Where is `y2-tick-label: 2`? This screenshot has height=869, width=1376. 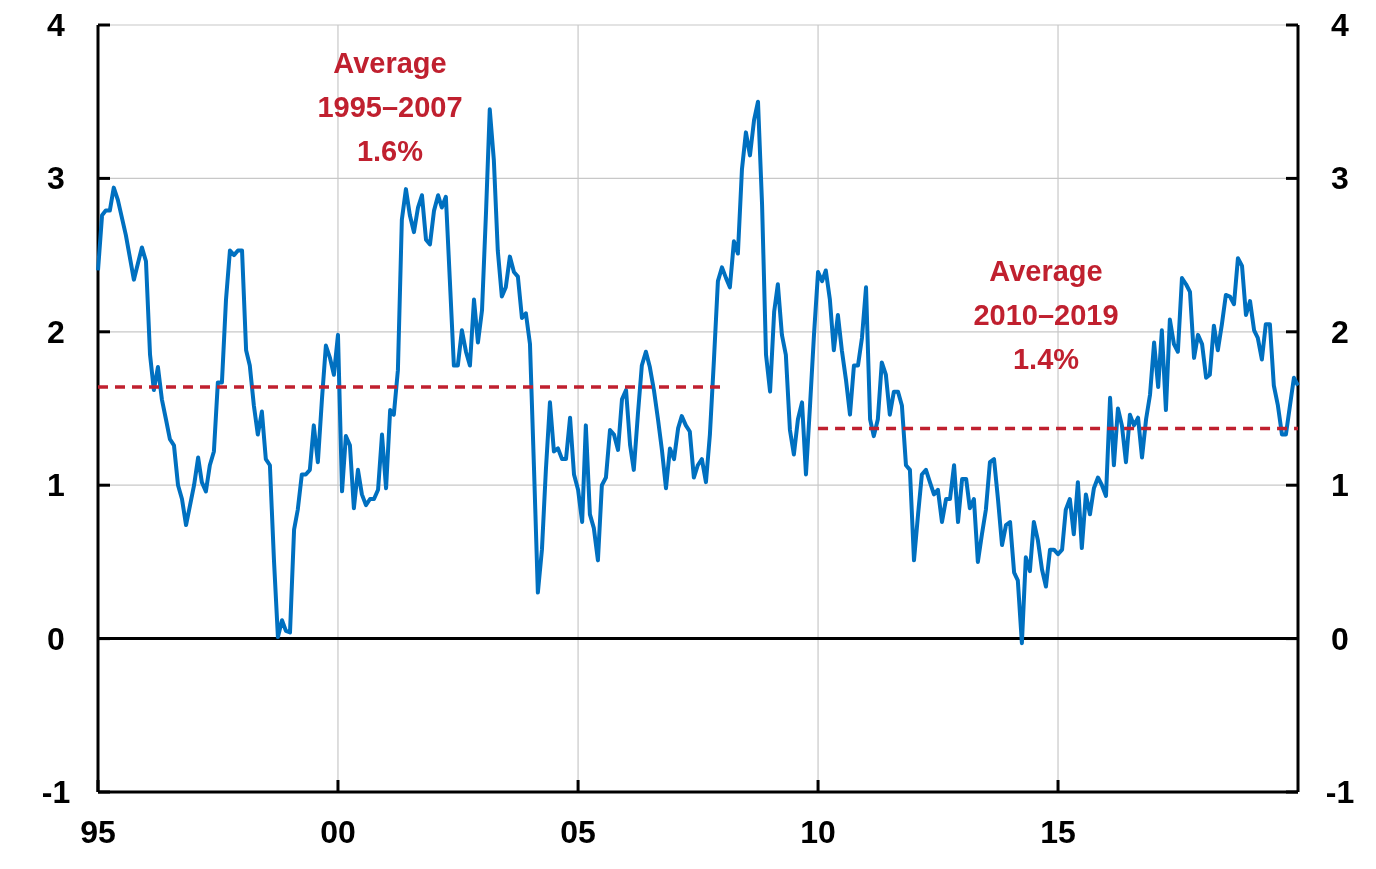
y2-tick-label: 2 is located at coordinates (1340, 331).